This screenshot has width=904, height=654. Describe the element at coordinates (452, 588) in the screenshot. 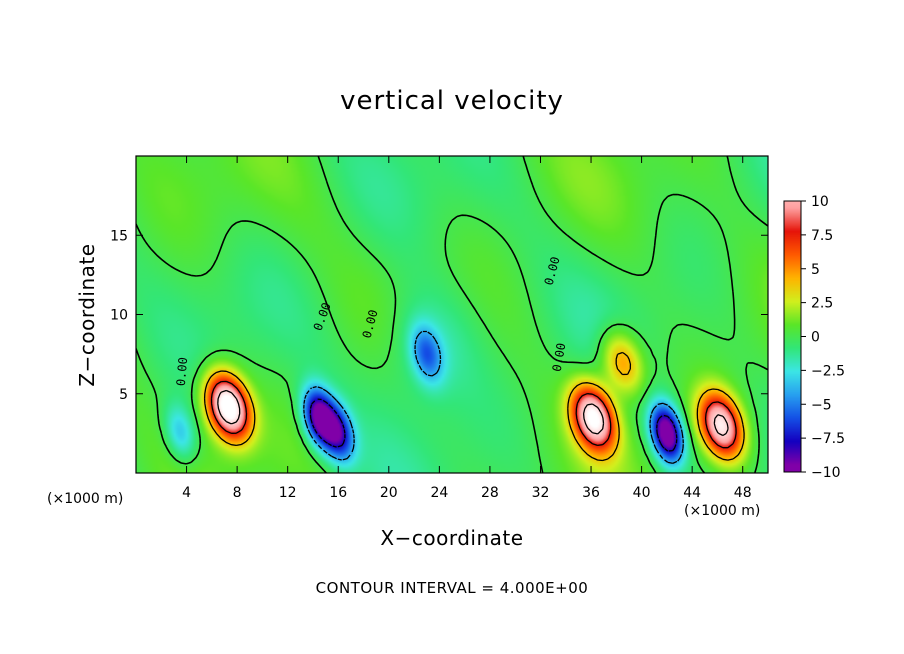

I see `contour-interval-text: CONTOUR INTERVAL = 4.000E+00` at that location.